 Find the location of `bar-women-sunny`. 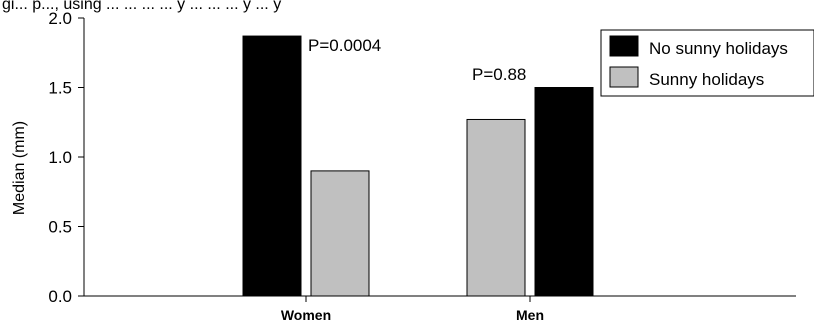

bar-women-sunny is located at coordinates (340, 233).